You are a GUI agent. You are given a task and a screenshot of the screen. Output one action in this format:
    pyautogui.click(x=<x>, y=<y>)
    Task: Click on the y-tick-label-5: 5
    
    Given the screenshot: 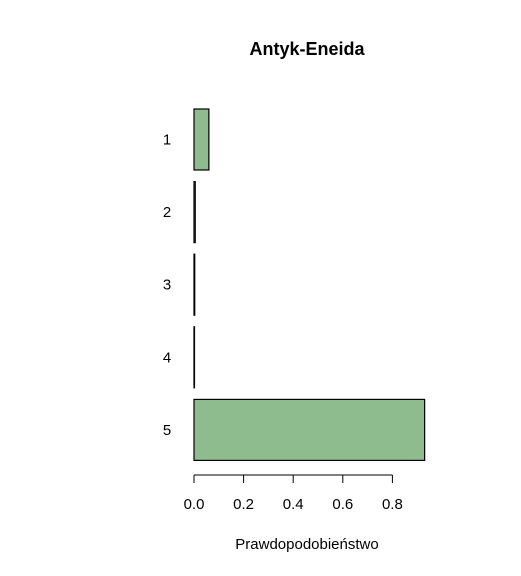 What is the action you would take?
    pyautogui.click(x=167, y=430)
    